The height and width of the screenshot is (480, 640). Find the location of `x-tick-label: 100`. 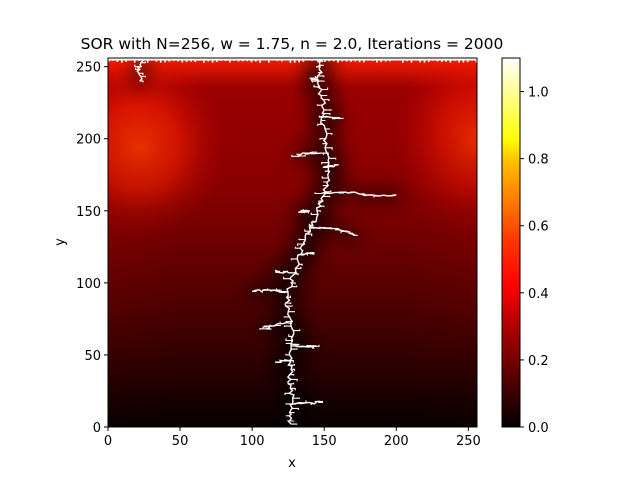

x-tick-label: 100 is located at coordinates (252, 441).